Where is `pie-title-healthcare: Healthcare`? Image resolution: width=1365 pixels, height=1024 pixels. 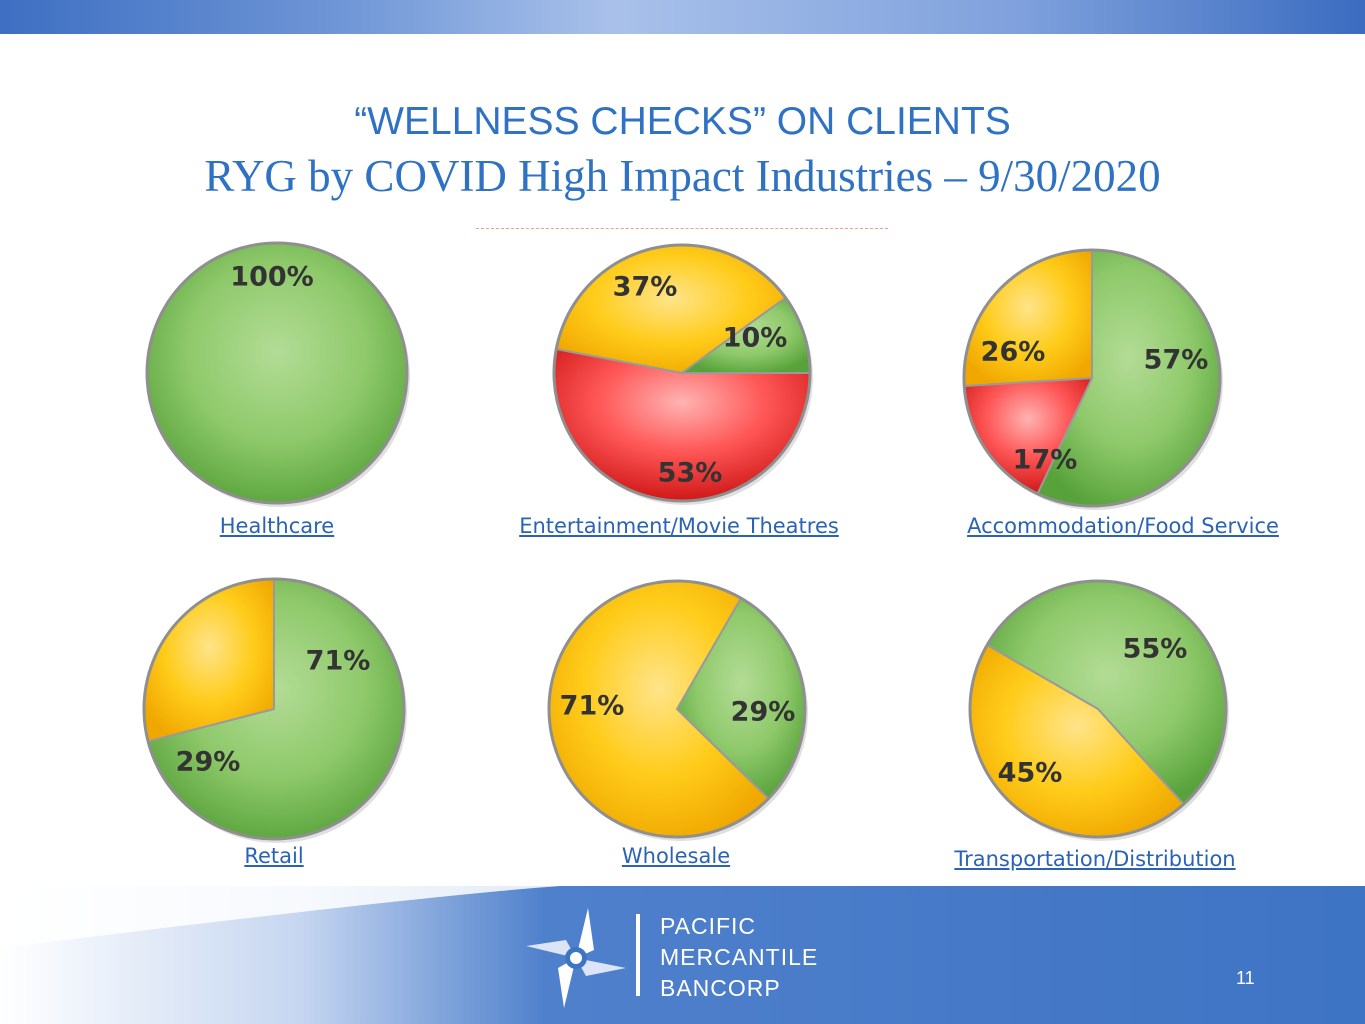 pie-title-healthcare: Healthcare is located at coordinates (277, 526).